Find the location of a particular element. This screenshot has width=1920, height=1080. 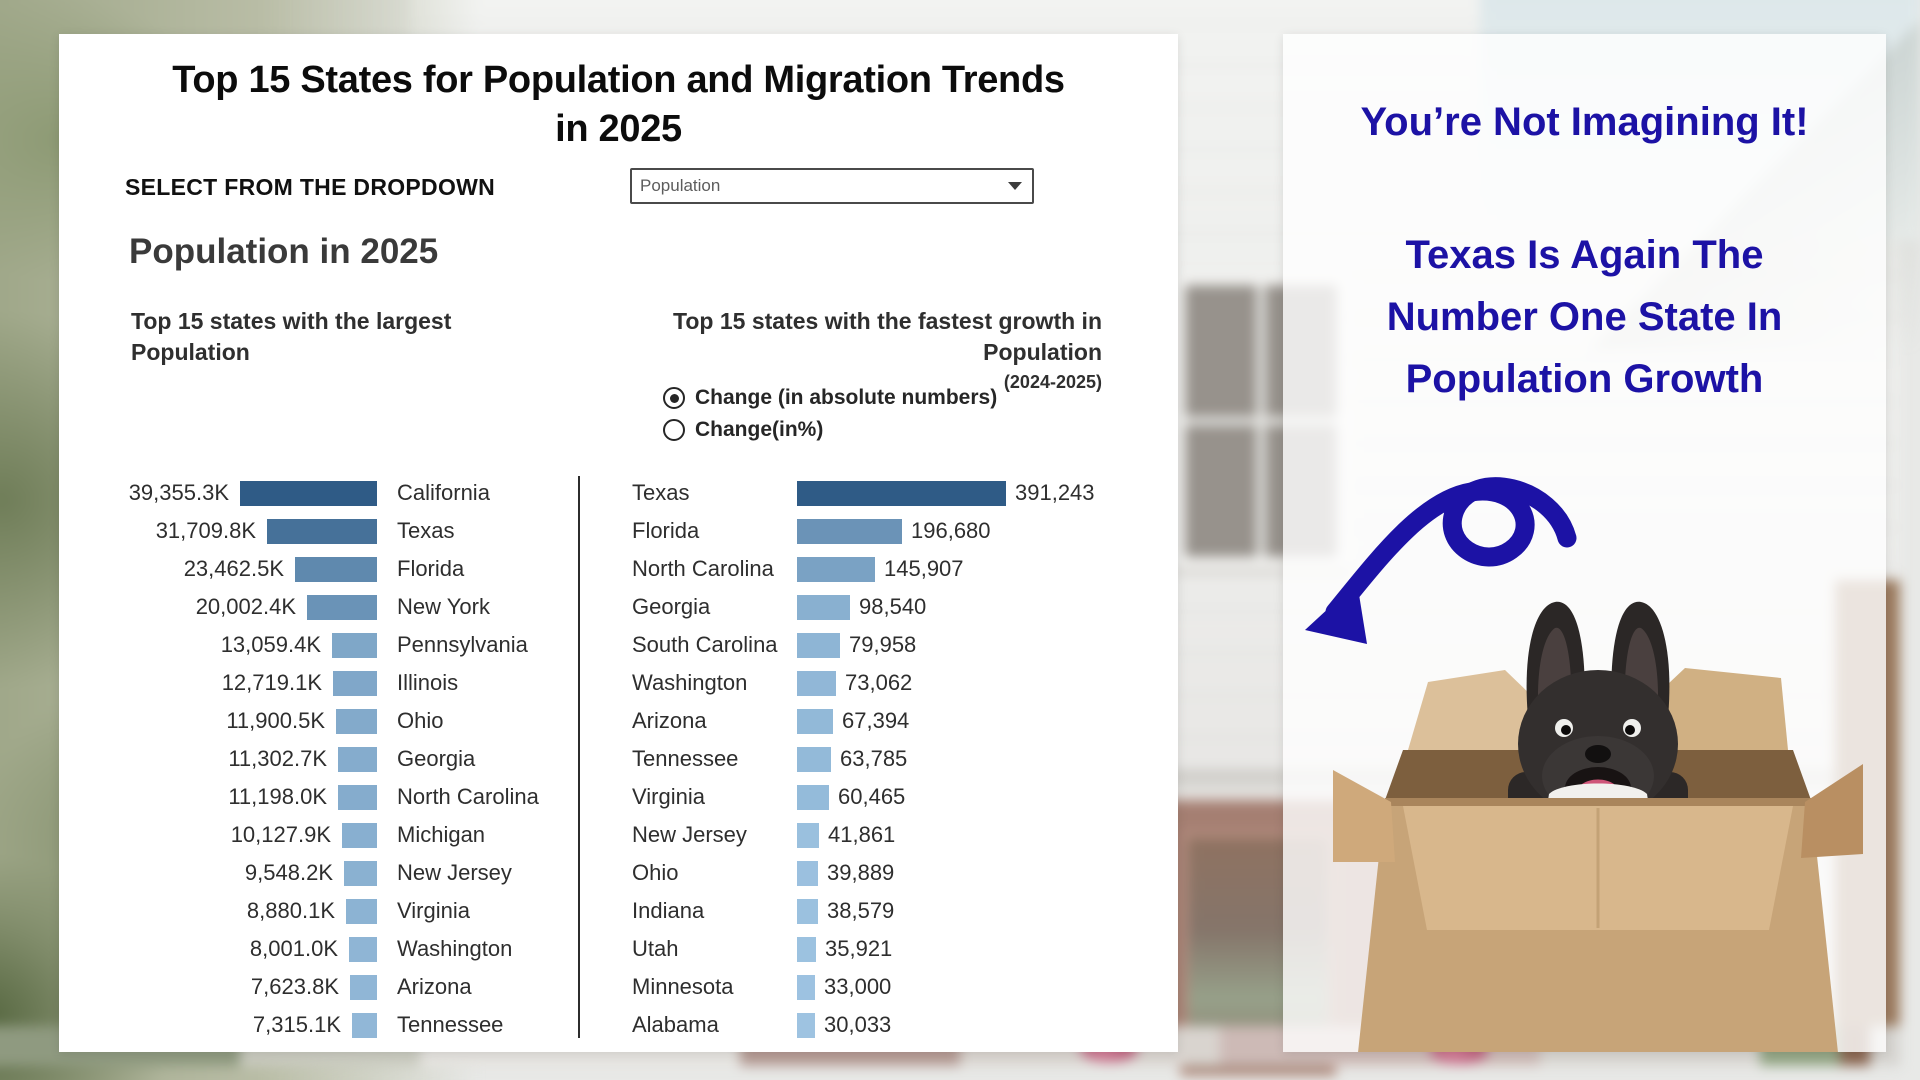

chart-row: North Carolina 145,907 is located at coordinates (863, 569).